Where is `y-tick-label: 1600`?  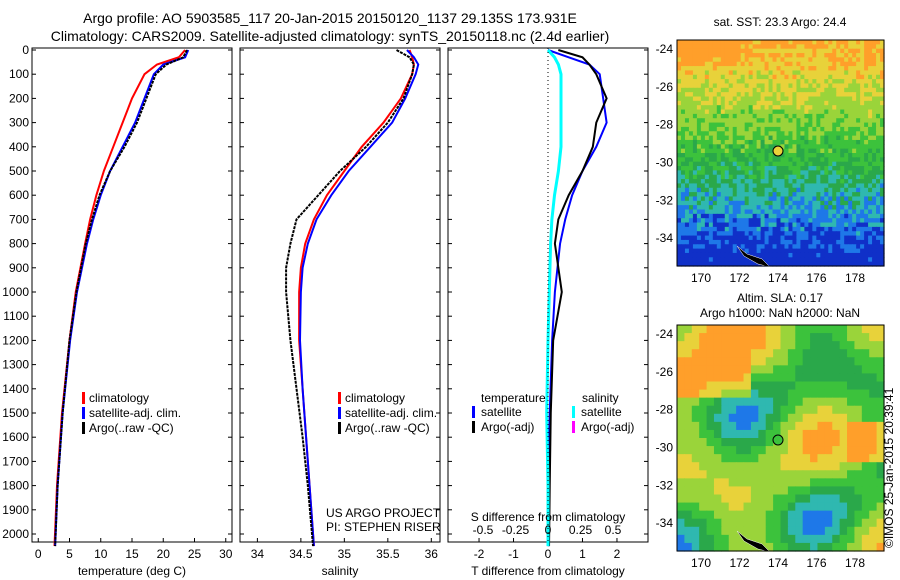
y-tick-label: 1600 is located at coordinates (15, 437).